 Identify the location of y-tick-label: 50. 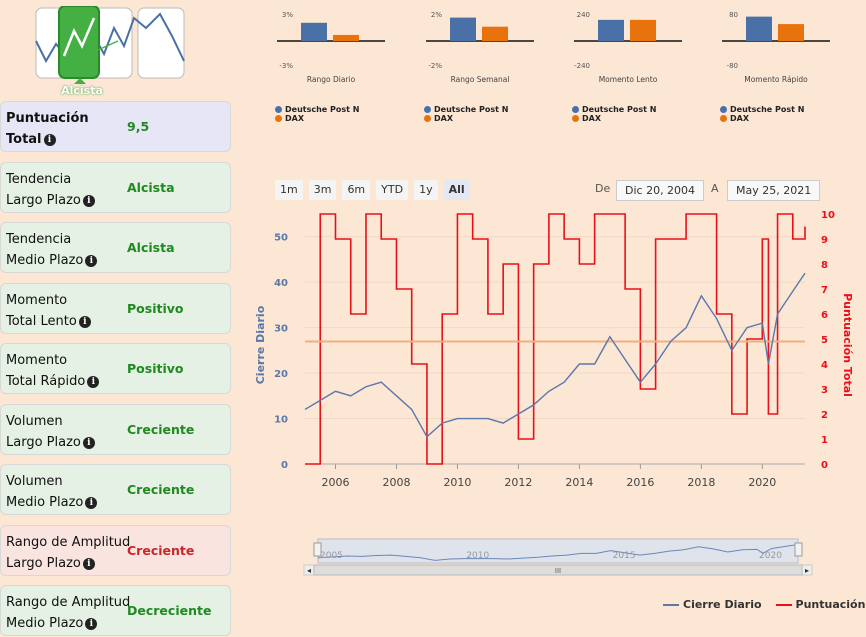
(281, 238).